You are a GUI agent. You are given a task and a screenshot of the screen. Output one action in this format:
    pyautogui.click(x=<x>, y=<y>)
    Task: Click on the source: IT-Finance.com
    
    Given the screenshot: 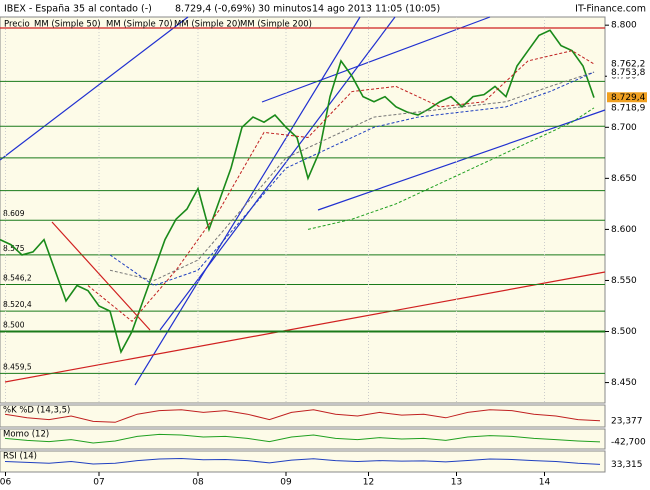 What is the action you would take?
    pyautogui.click(x=610, y=9)
    